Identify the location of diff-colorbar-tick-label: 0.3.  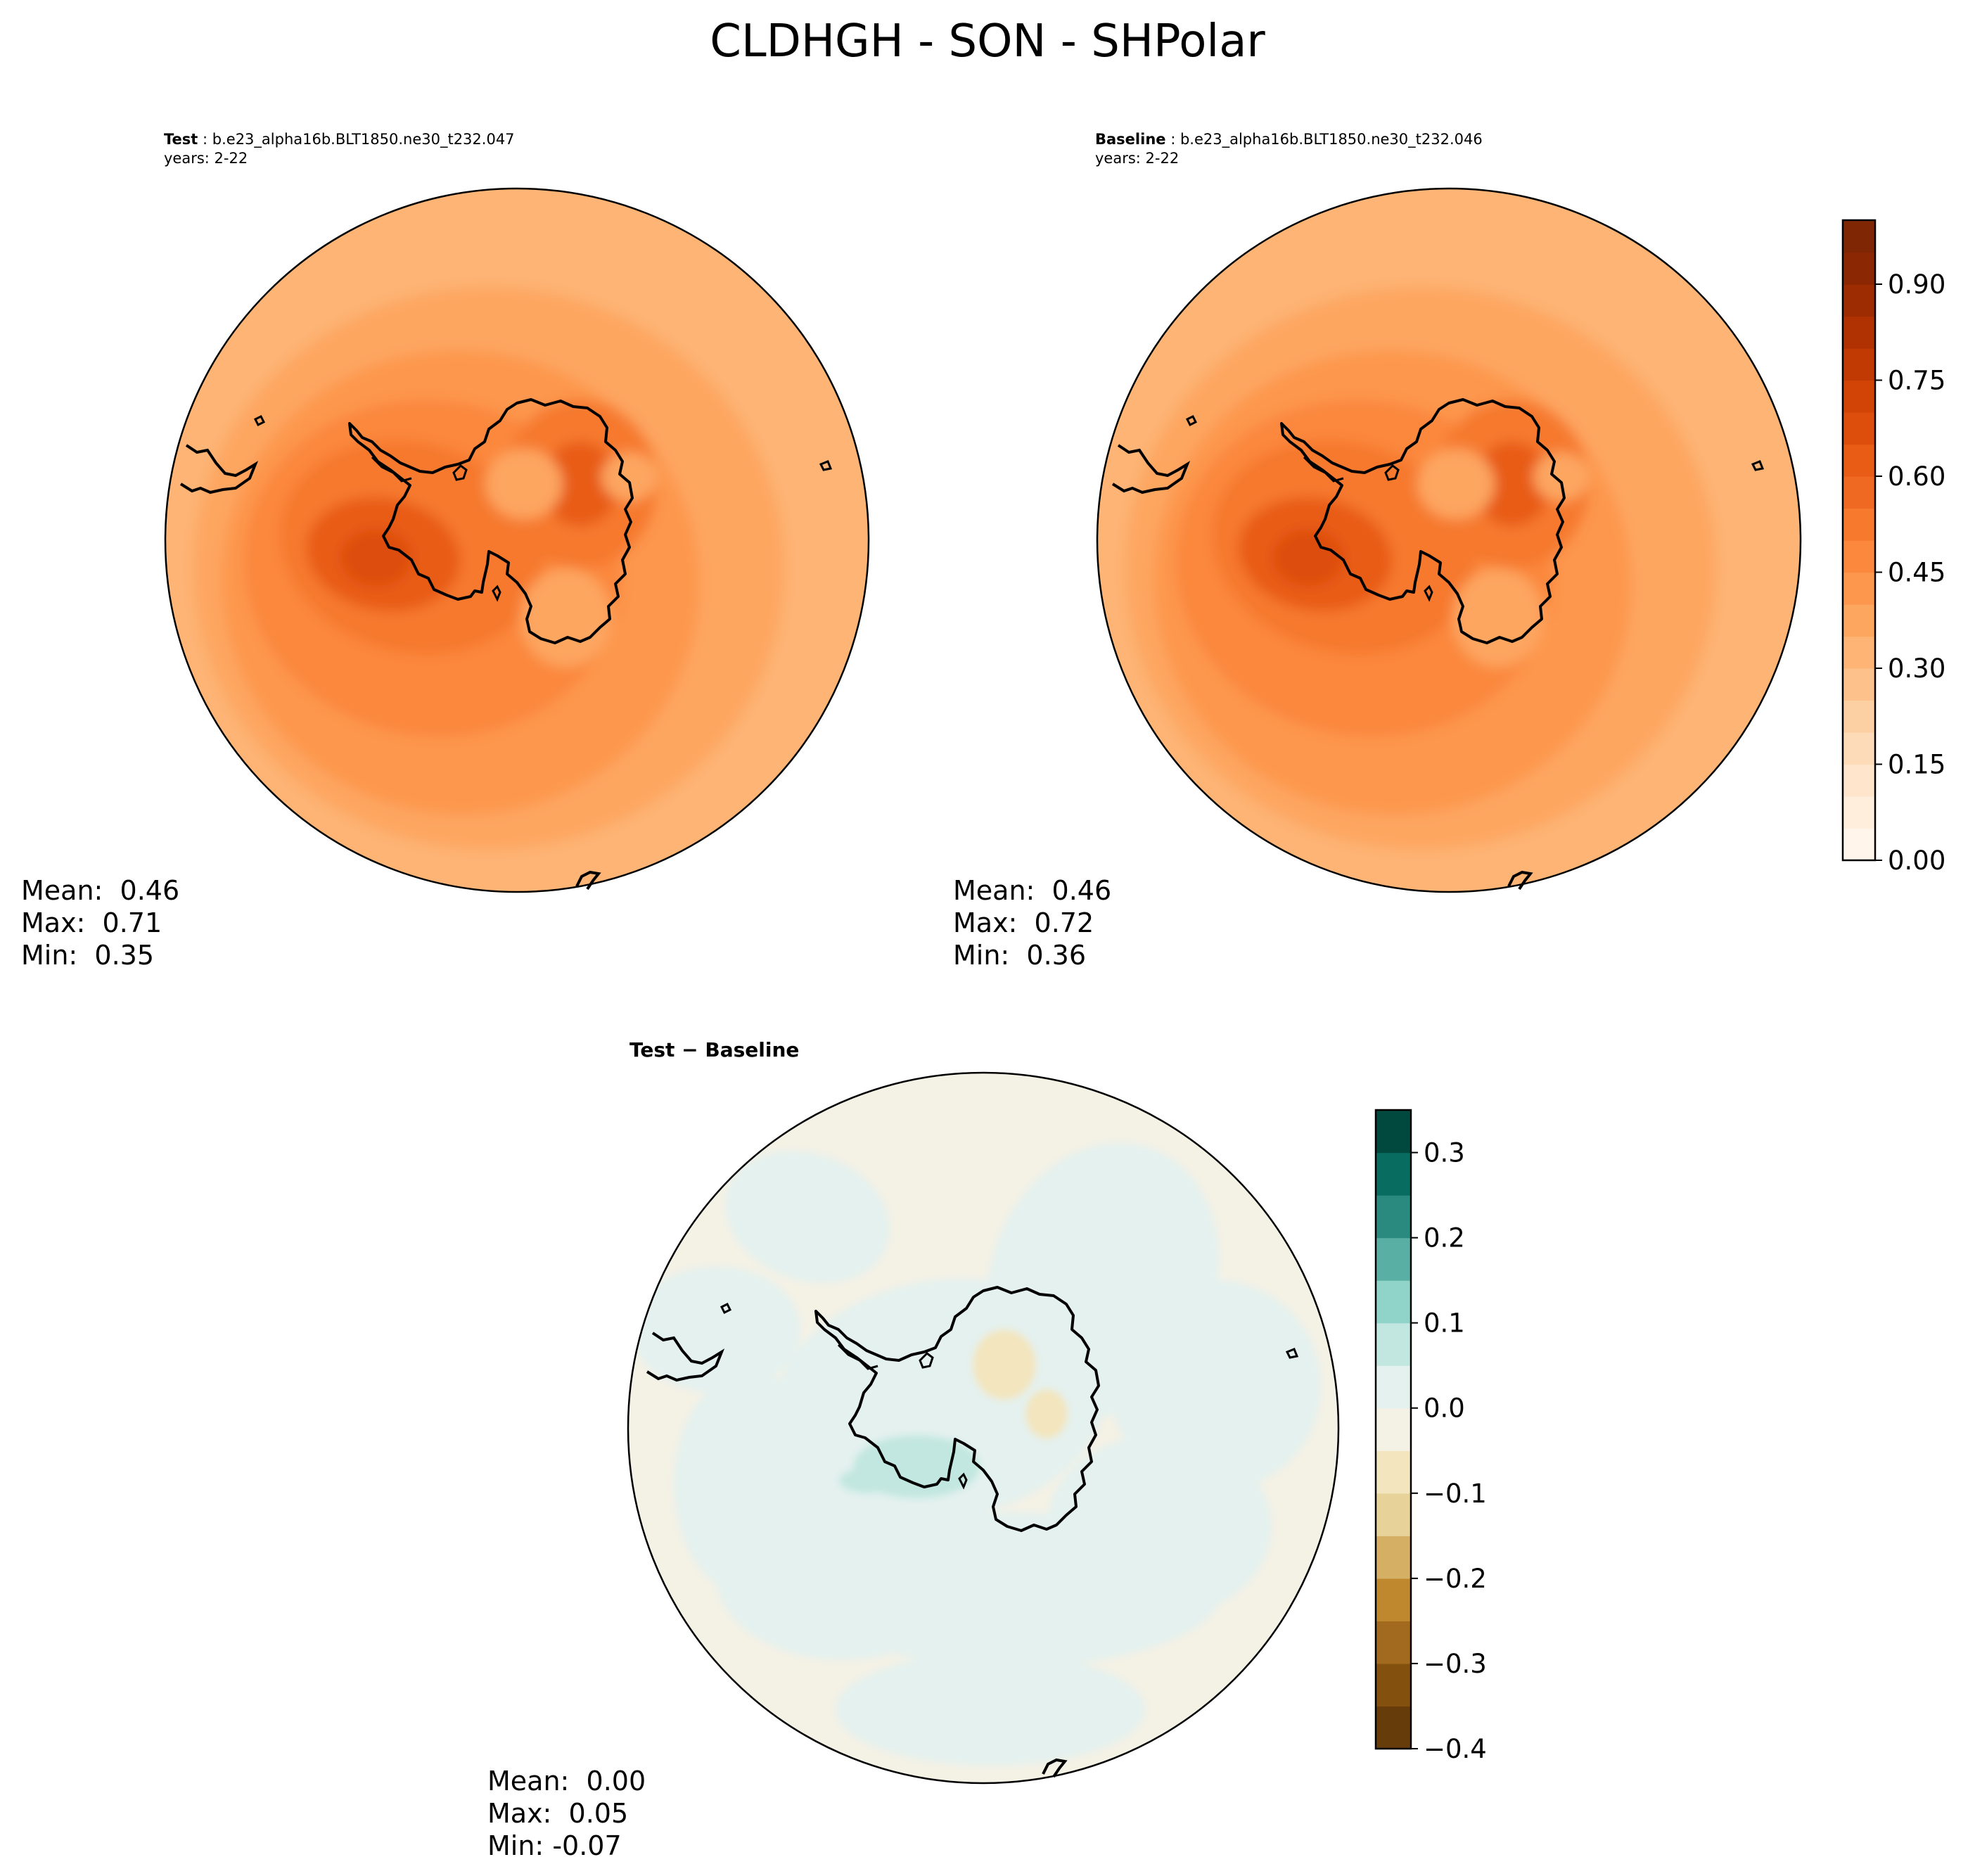
(1444, 1153).